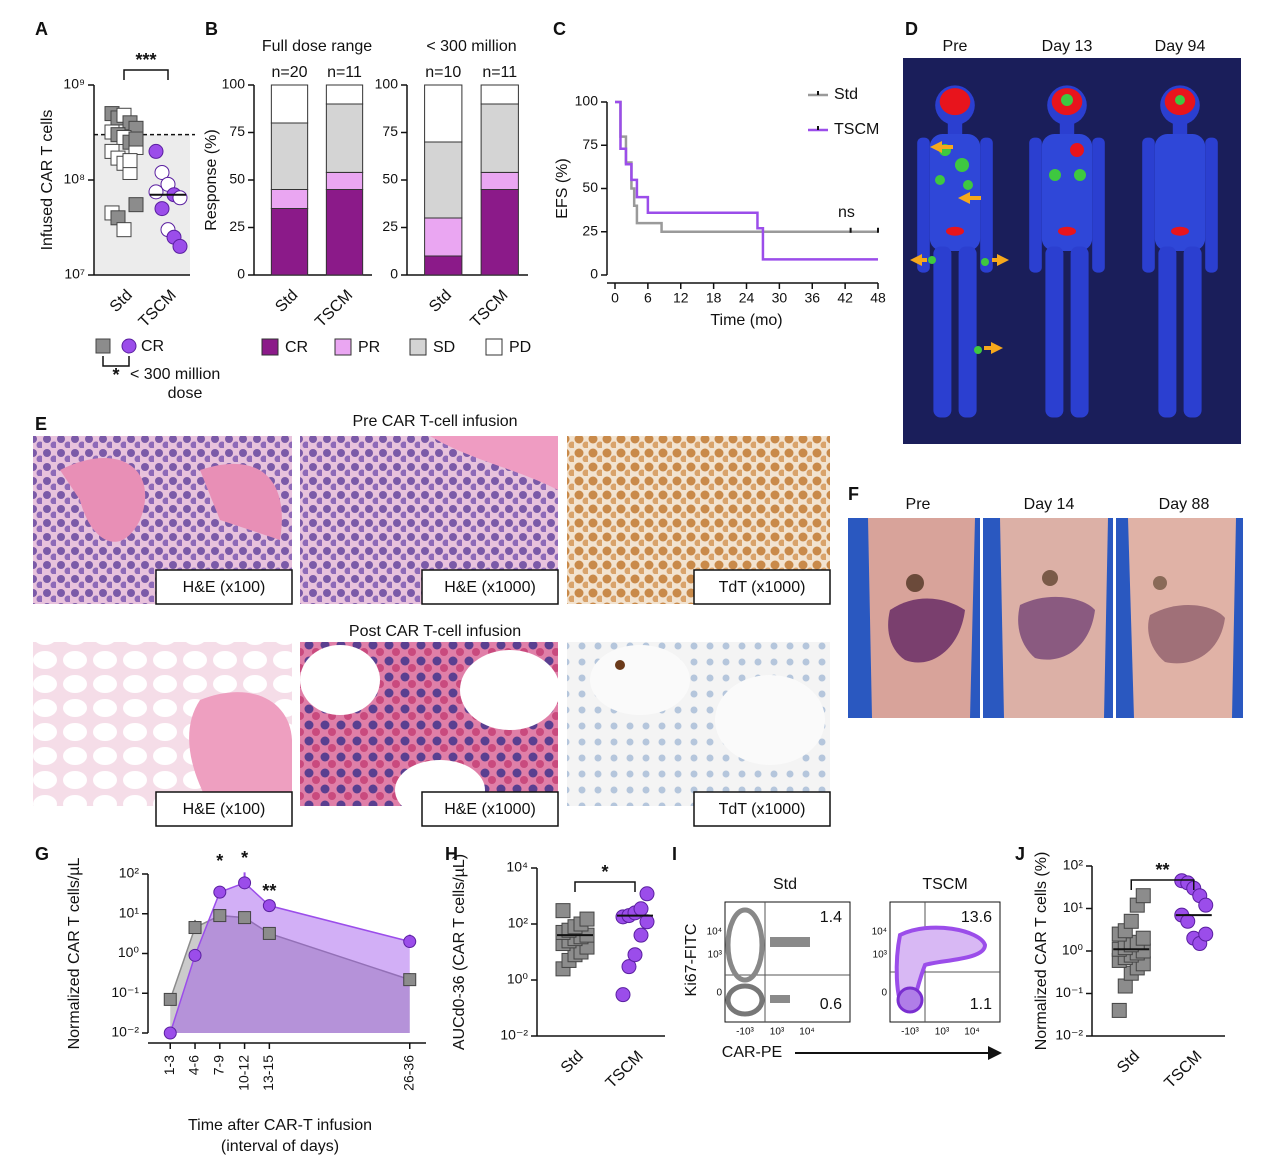  I want to click on scan-title: Day 13, so click(1067, 46).